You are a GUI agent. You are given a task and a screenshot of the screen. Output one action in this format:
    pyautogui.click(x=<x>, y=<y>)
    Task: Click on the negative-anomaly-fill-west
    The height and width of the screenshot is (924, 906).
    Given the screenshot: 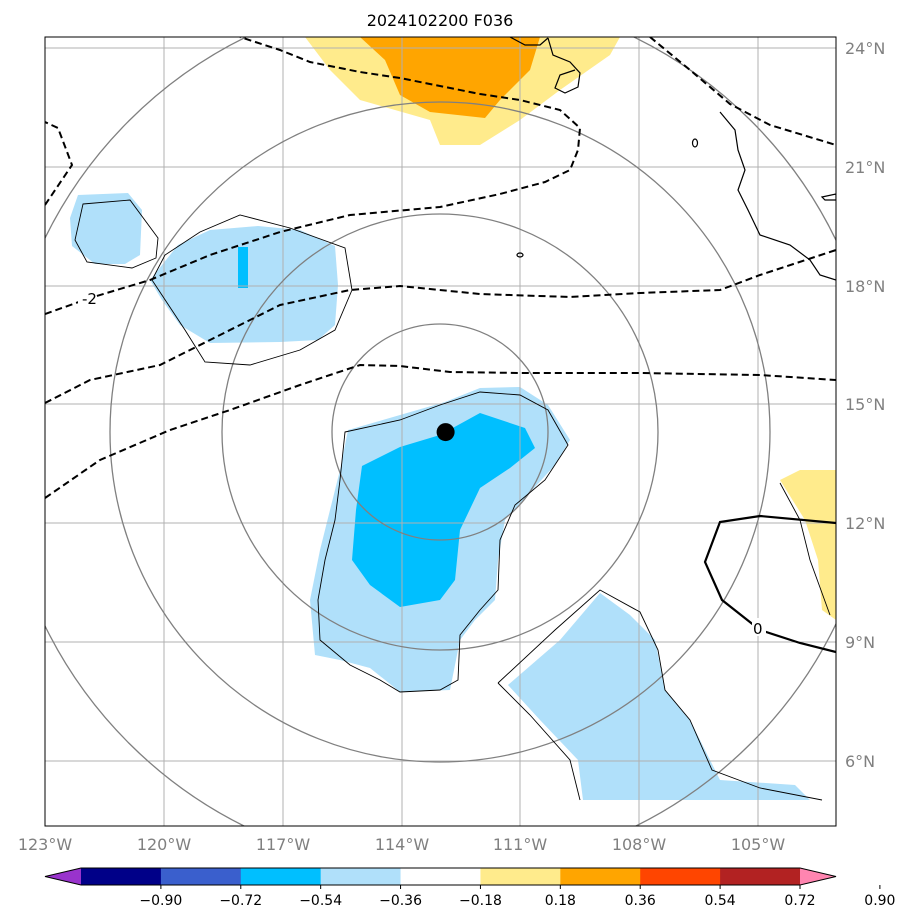 What is the action you would take?
    pyautogui.click(x=106, y=228)
    